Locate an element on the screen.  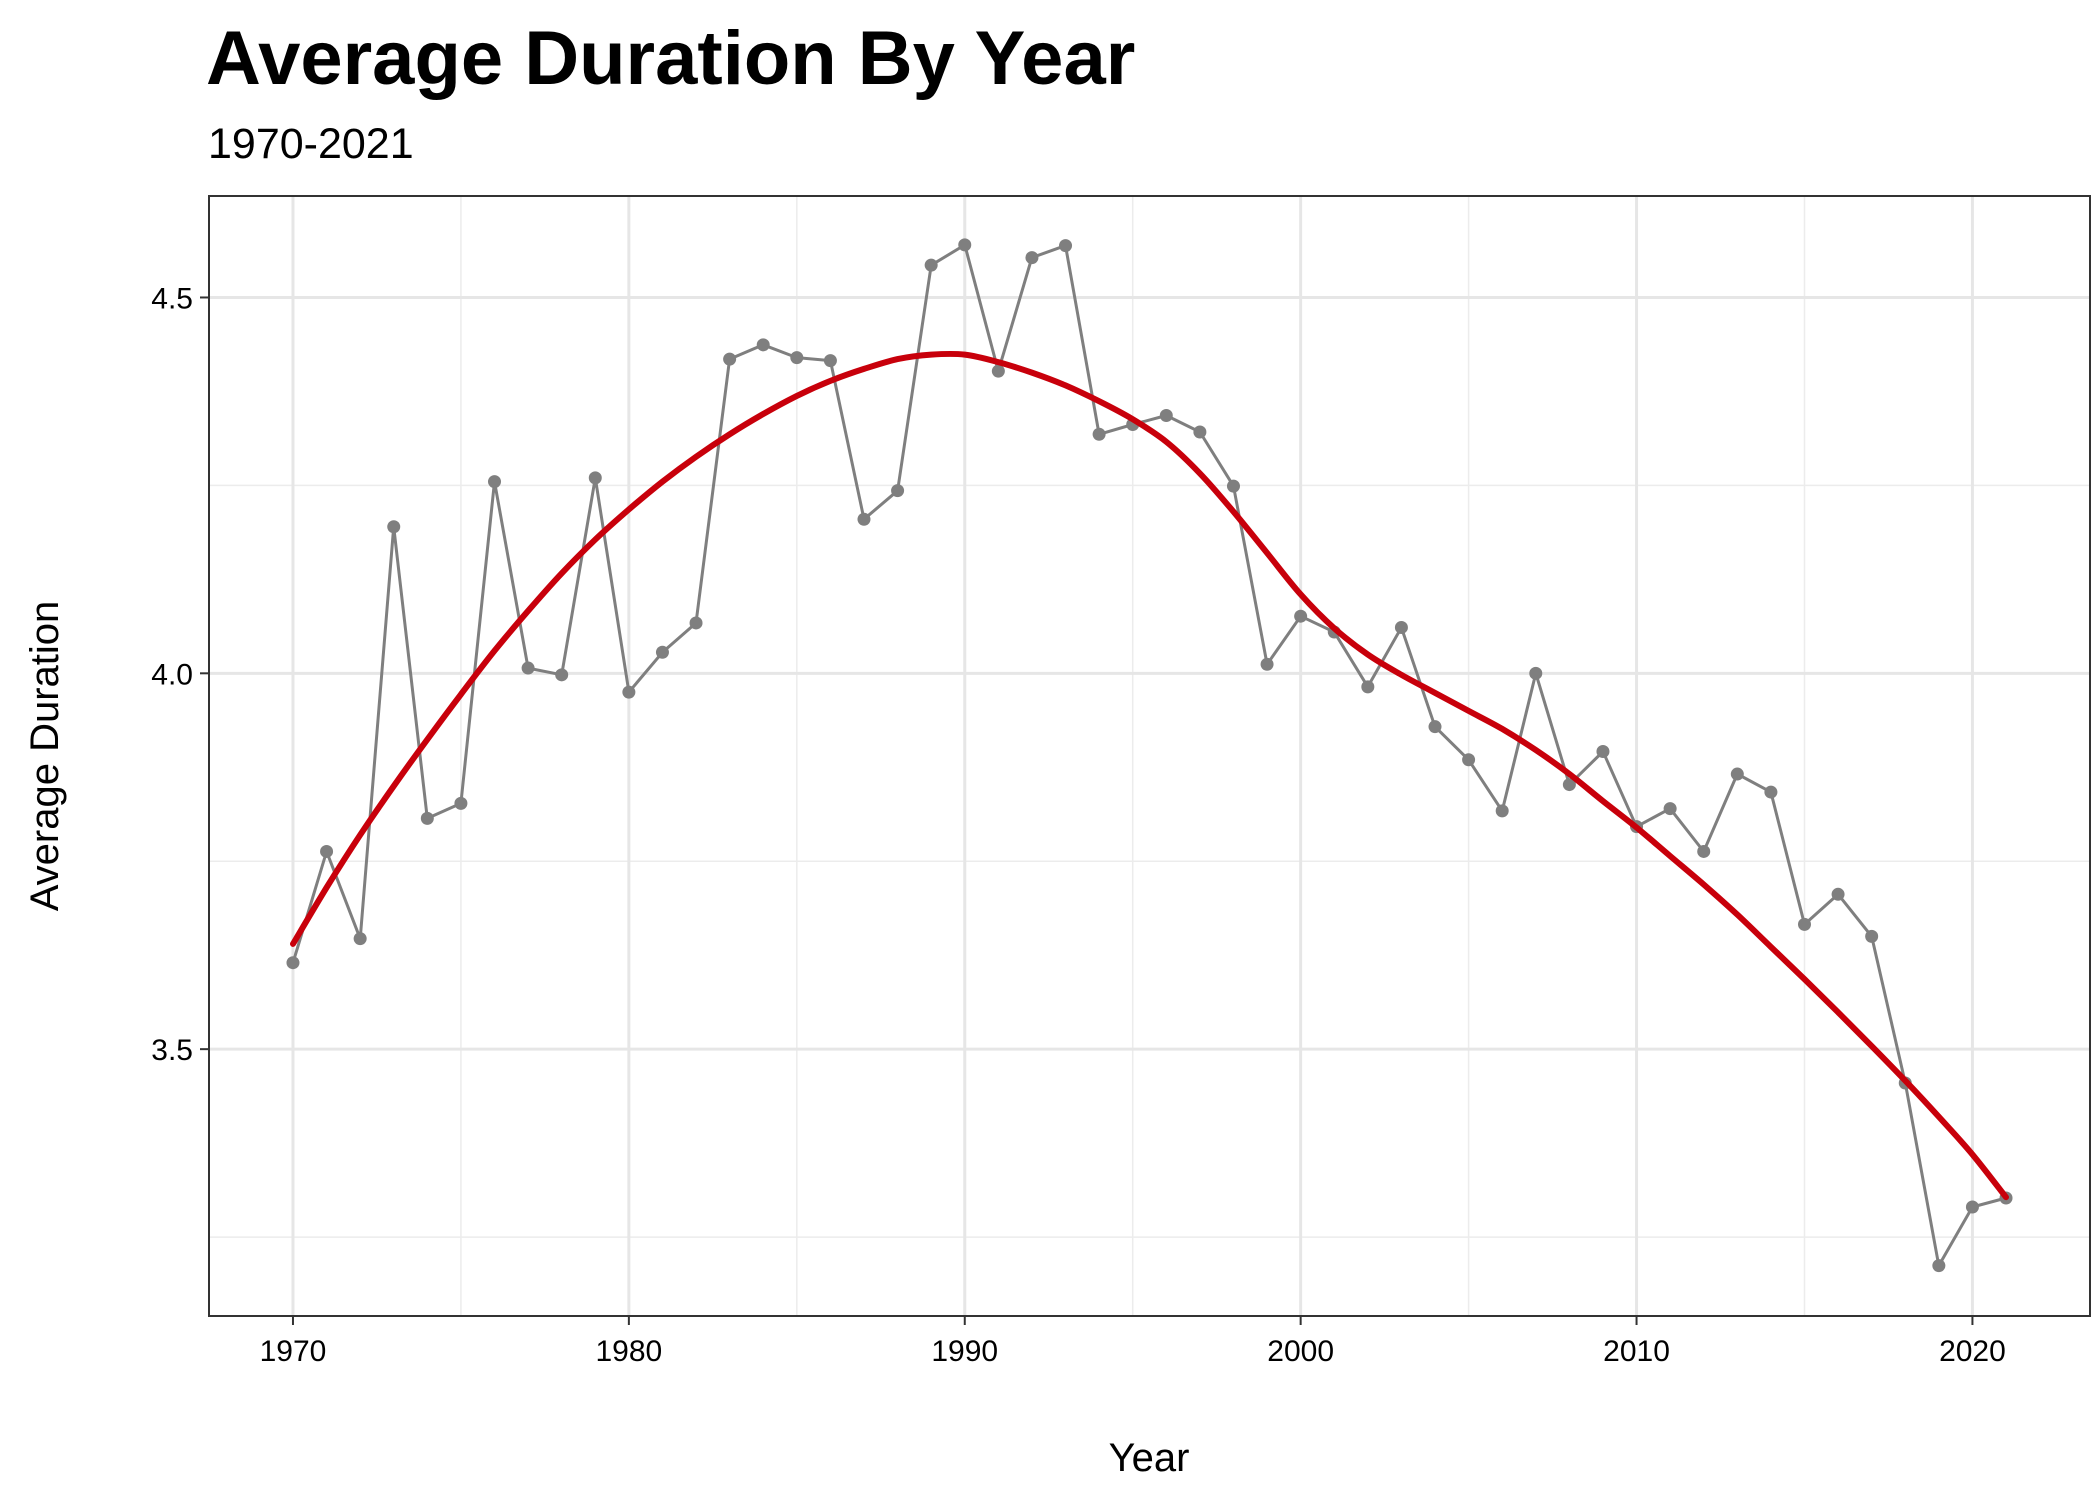
y-tick-label: 4.5 is located at coordinates (172, 298).